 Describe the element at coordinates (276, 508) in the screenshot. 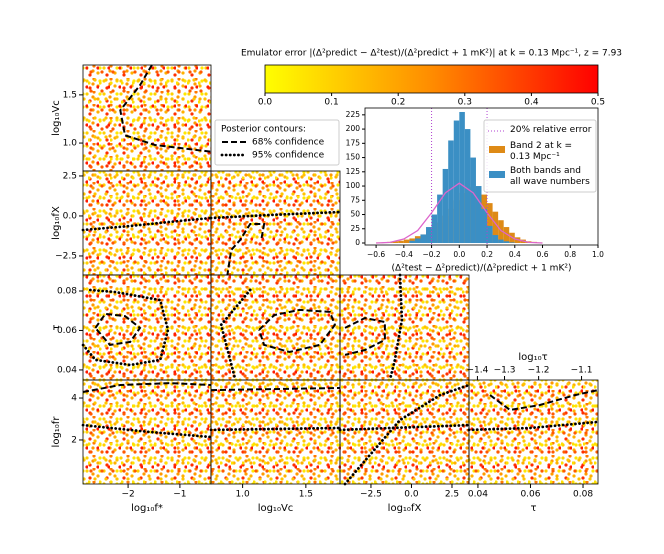

I see `x-axis-label: log₁₀Vc` at that location.